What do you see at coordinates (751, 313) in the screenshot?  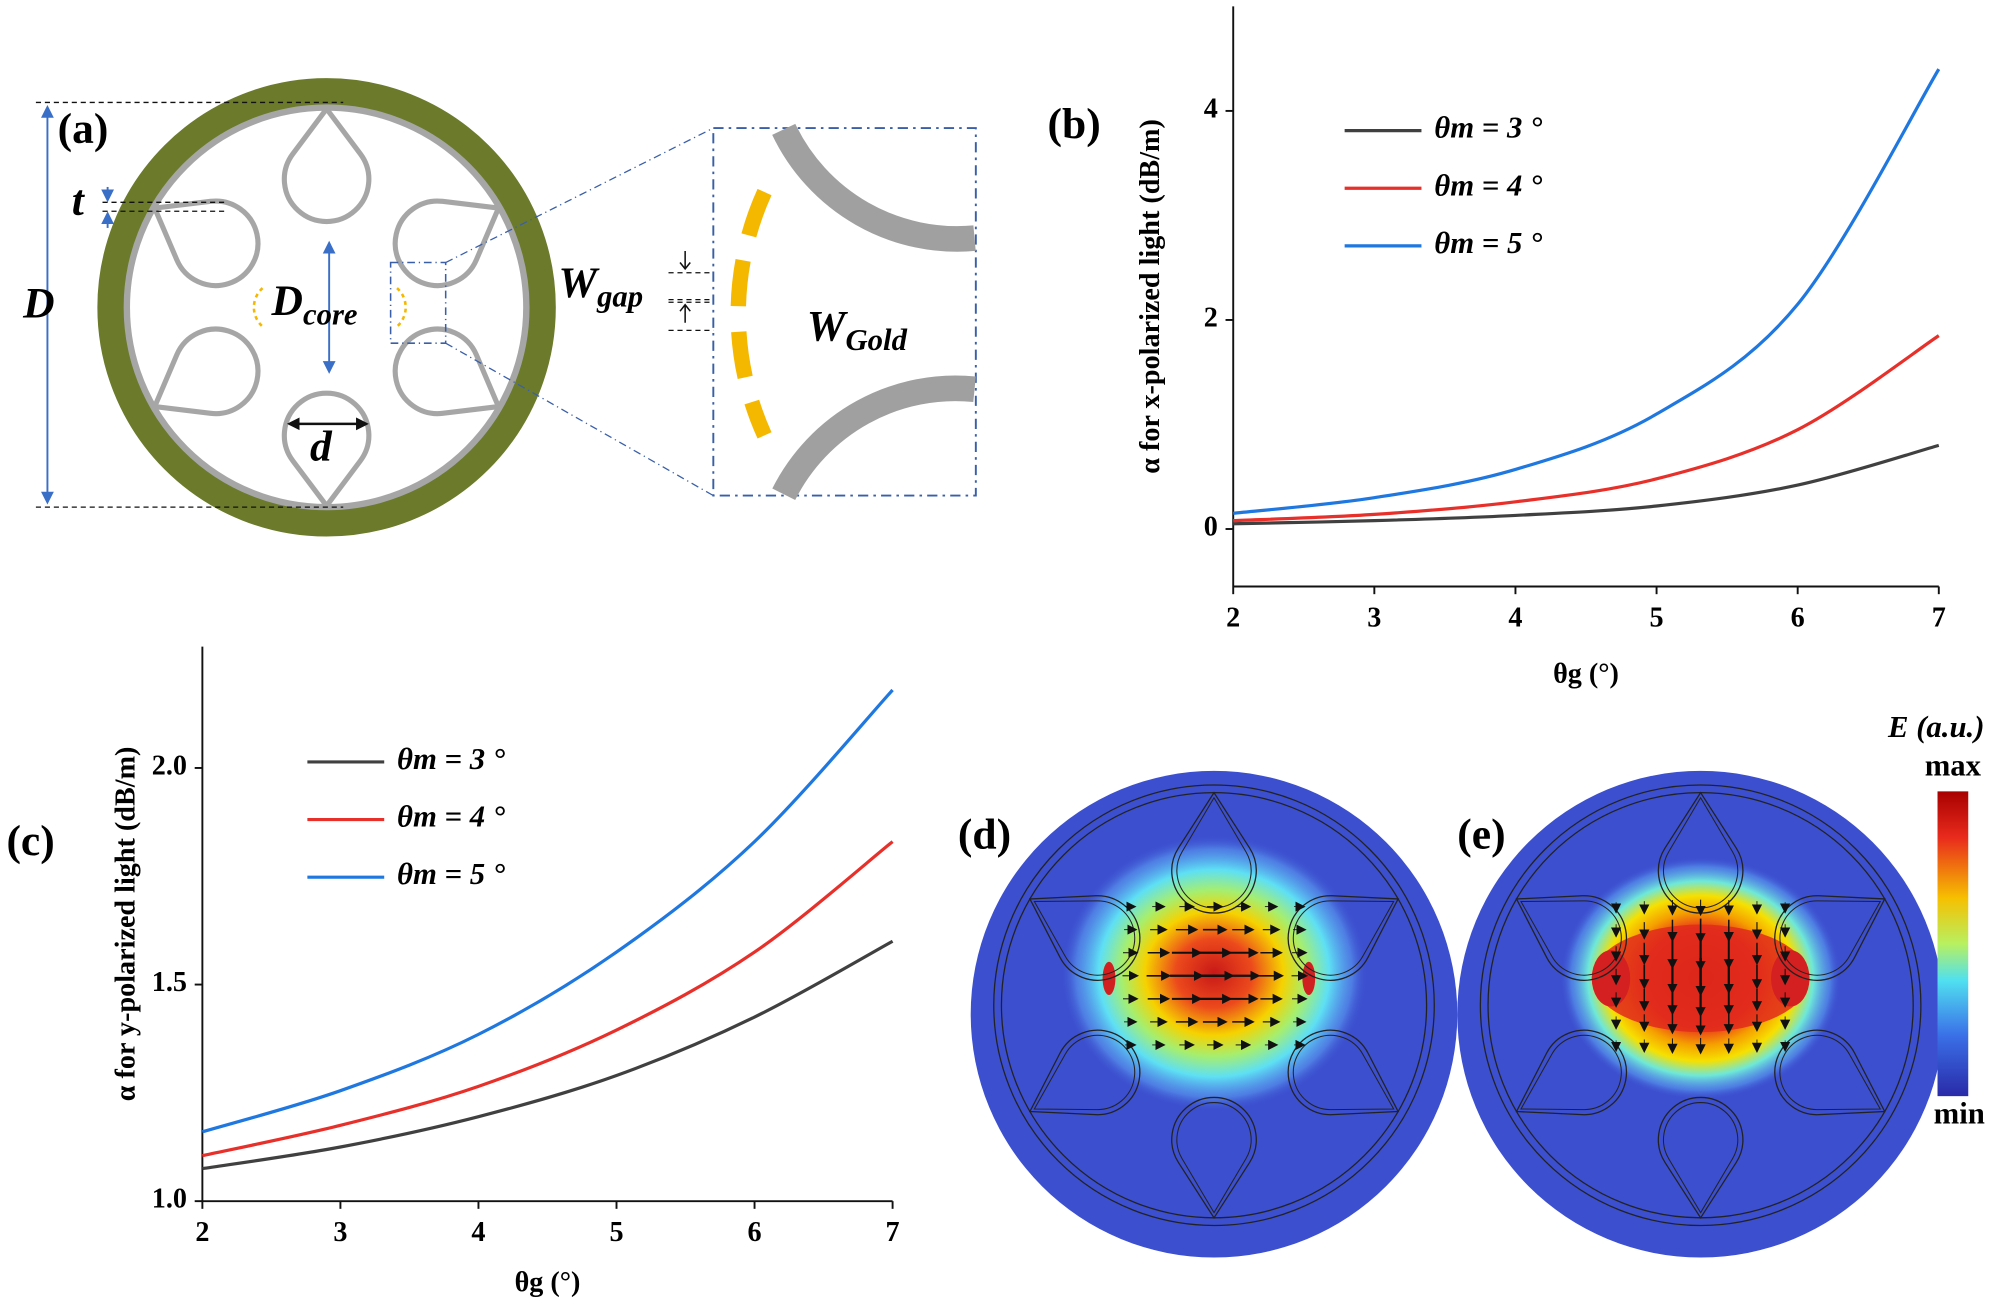 I see `gold-film` at bounding box center [751, 313].